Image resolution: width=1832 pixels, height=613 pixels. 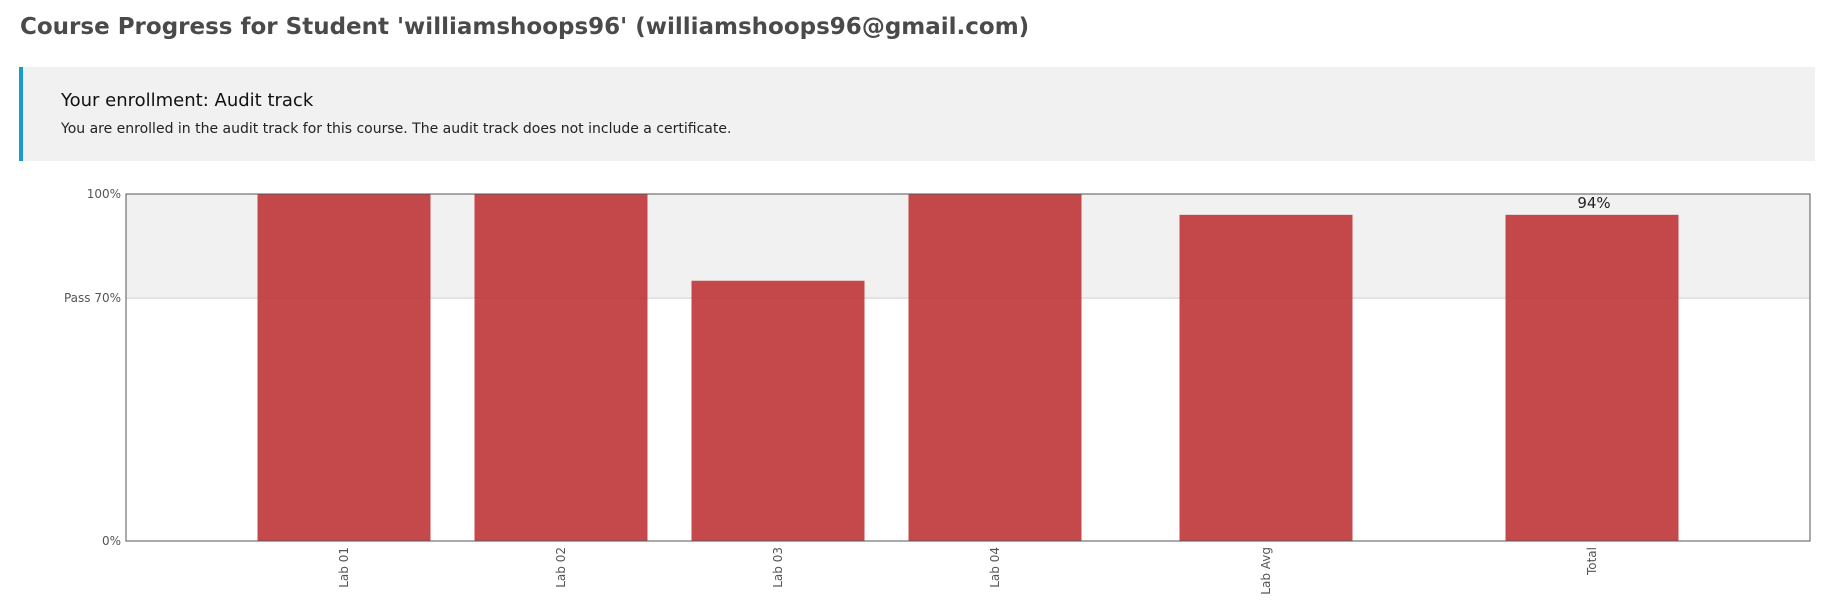 I want to click on enrollment-title: Your enrollment: Audit track, so click(x=187, y=100).